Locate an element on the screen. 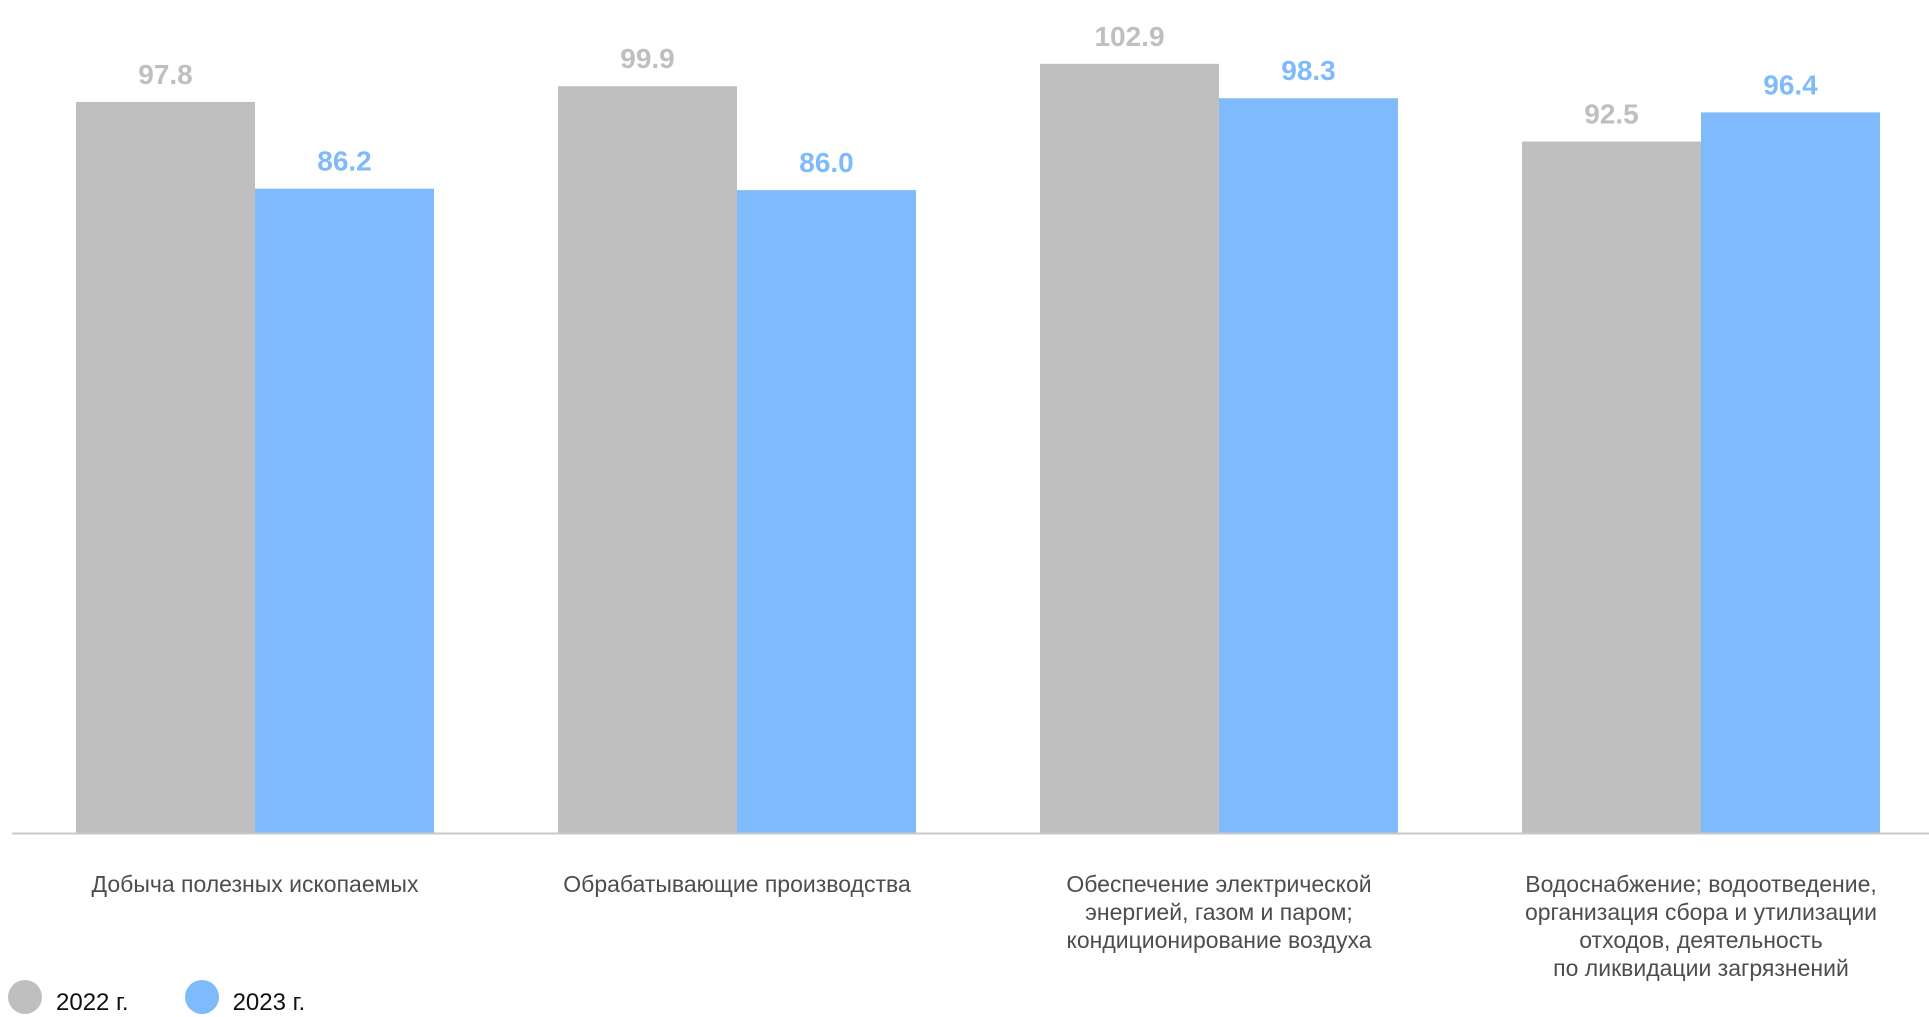 Image resolution: width=1929 pixels, height=1017 pixels. category-label-line: кондиционирование воздуха is located at coordinates (1219, 940).